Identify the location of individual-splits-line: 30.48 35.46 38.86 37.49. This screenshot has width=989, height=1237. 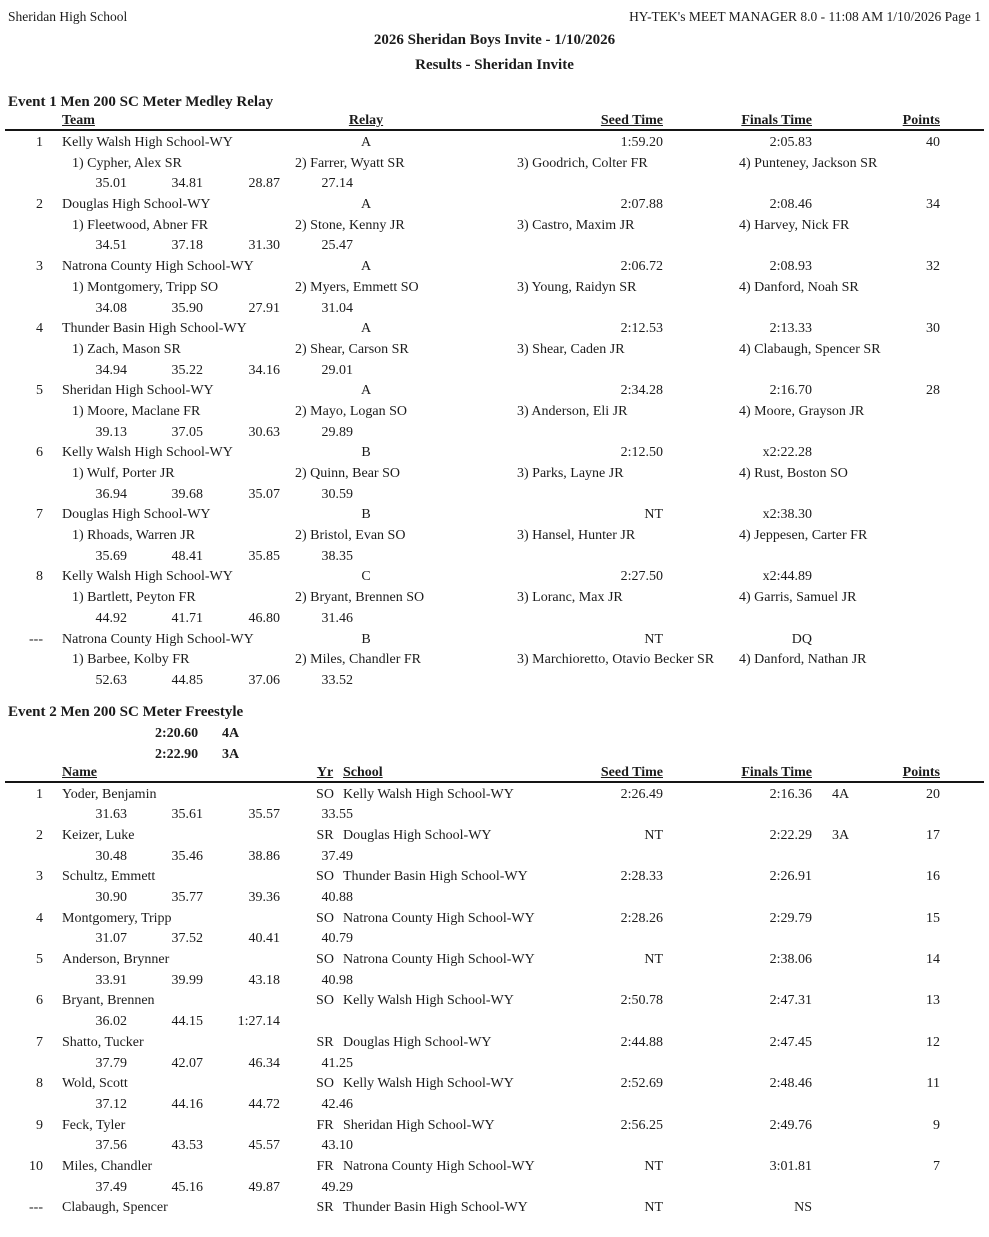
(494, 857).